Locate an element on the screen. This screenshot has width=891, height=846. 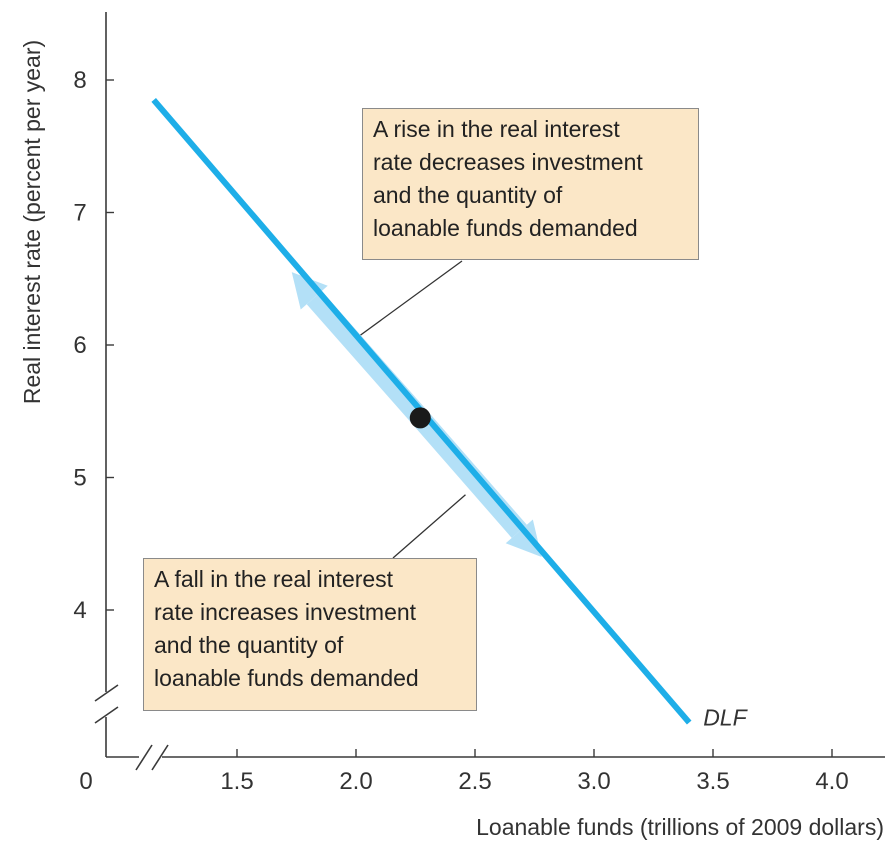
annotation-fall-line-1: A fall in the real interest is located at coordinates (274, 579).